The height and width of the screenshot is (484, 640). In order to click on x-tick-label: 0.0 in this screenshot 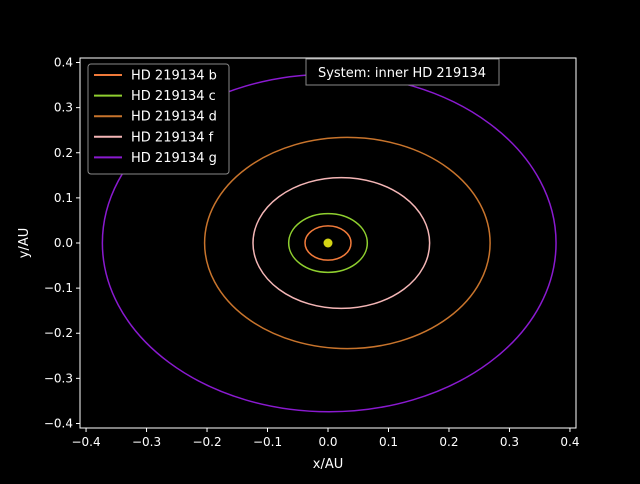, I will do `click(327, 442)`.